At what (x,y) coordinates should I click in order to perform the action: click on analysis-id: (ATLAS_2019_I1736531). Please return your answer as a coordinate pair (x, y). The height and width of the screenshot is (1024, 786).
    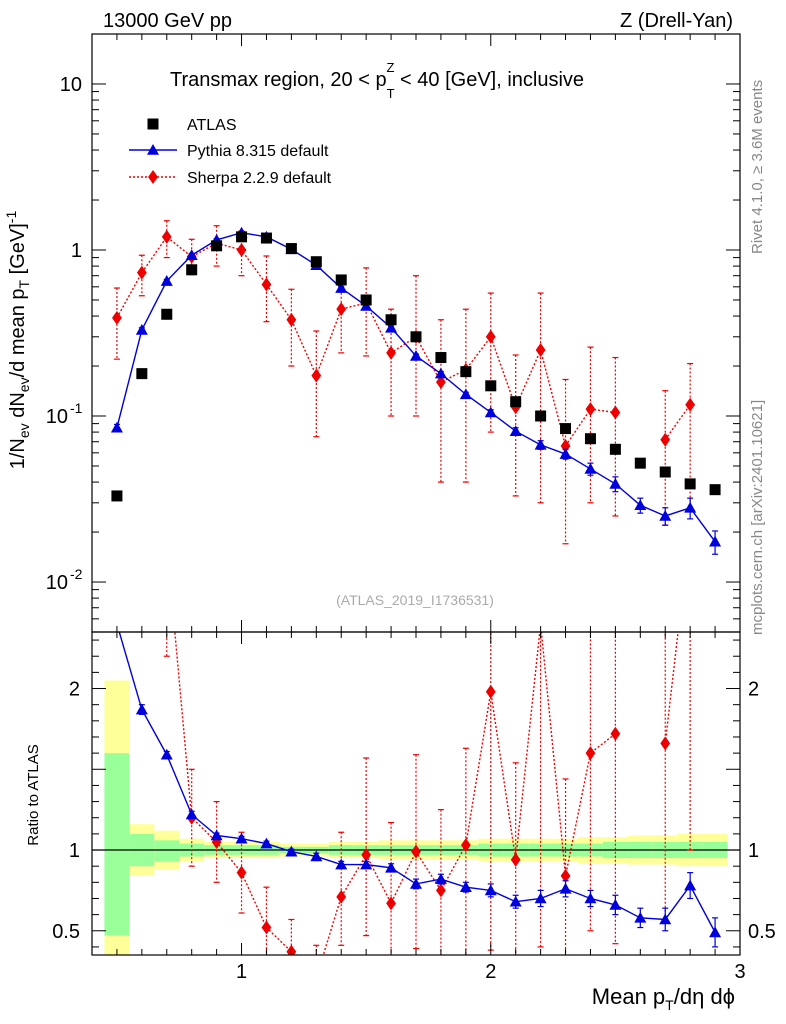
    Looking at the image, I should click on (415, 600).